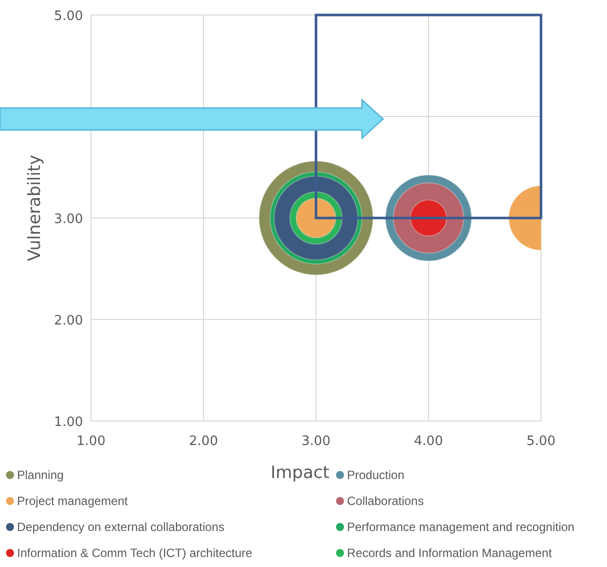 The height and width of the screenshot is (567, 607). I want to click on x-tick-label: 1.00, so click(91, 441).